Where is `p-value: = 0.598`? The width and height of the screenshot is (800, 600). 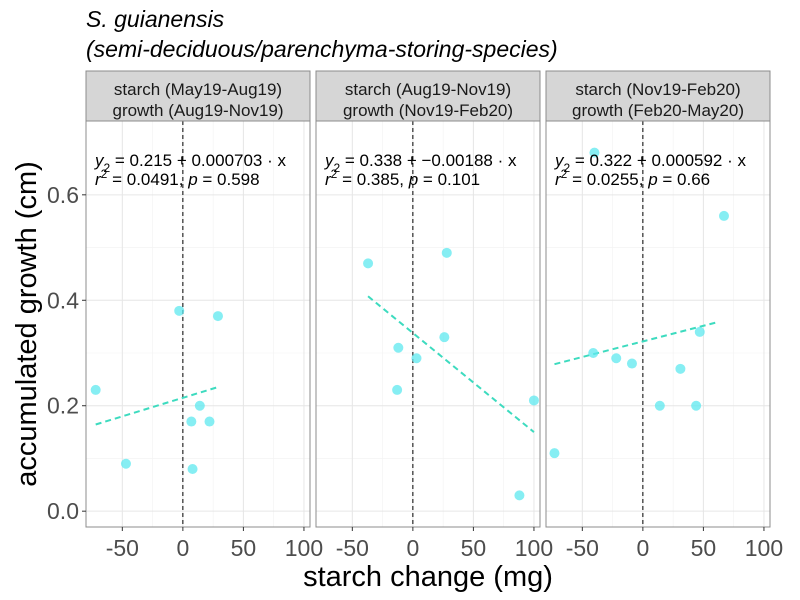
p-value: = 0.598 is located at coordinates (229, 179).